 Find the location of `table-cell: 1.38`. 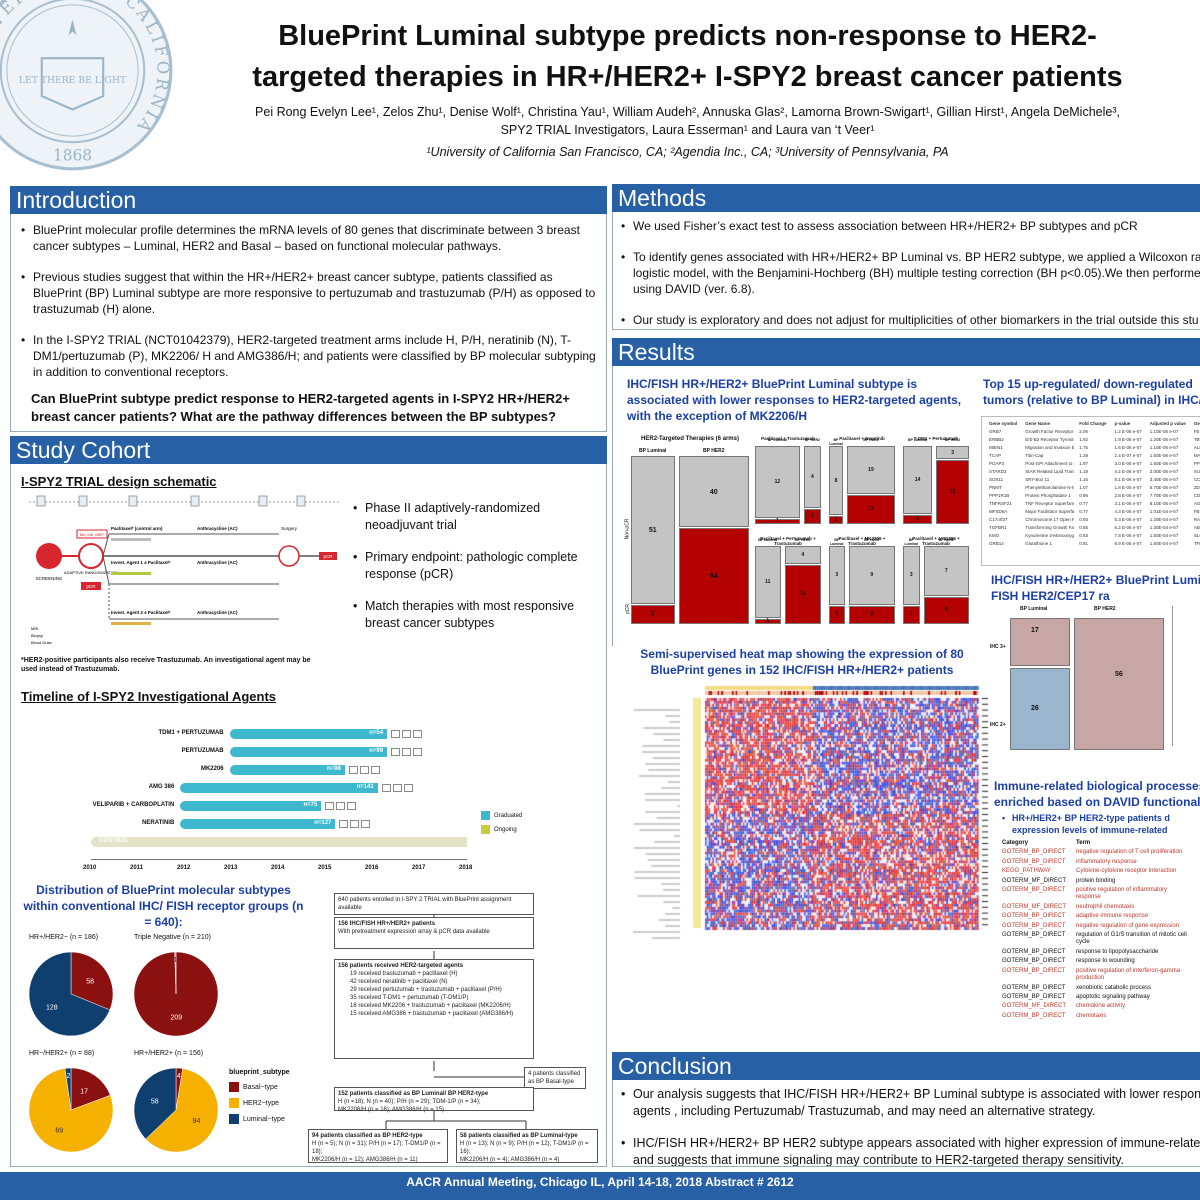

table-cell: 1.38 is located at coordinates (1084, 455).